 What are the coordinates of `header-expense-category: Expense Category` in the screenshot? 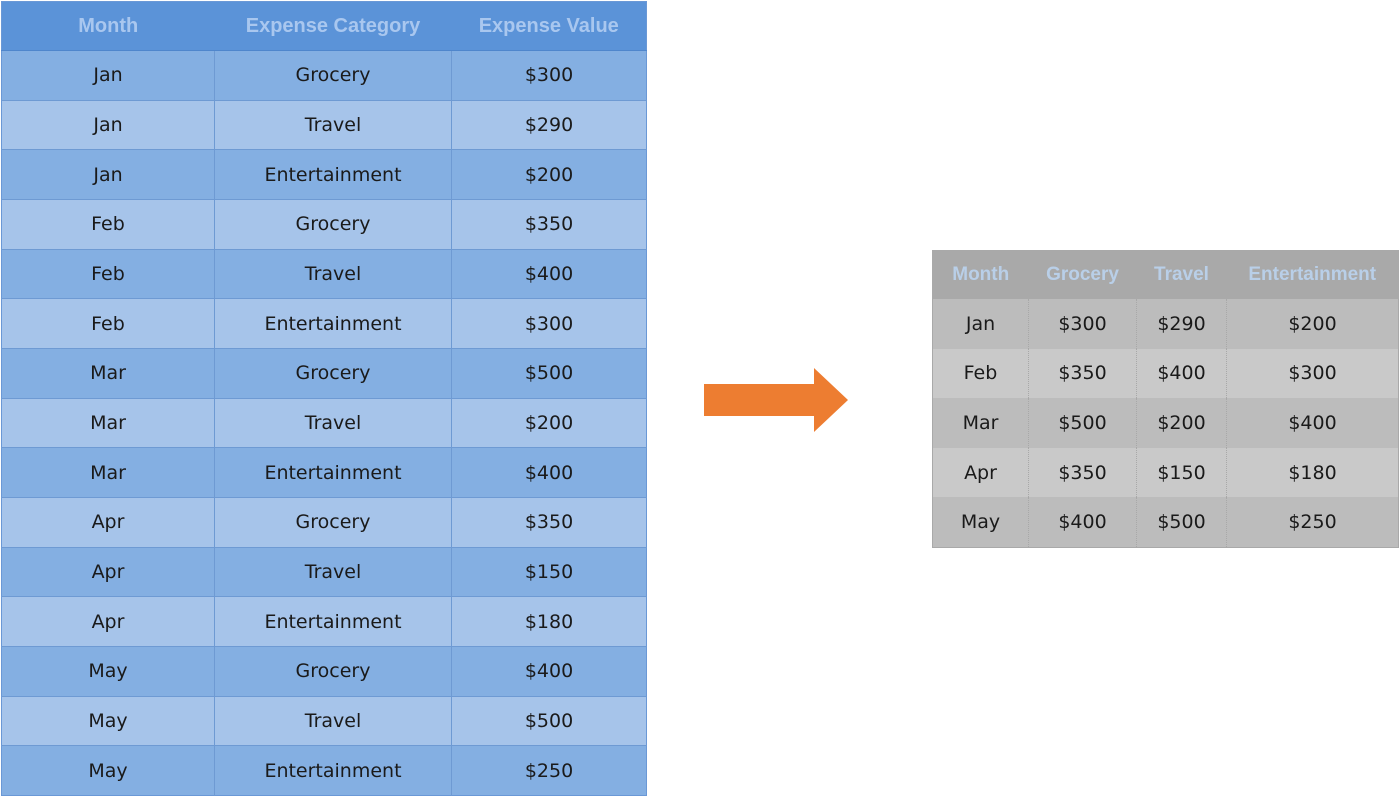 It's located at (333, 26).